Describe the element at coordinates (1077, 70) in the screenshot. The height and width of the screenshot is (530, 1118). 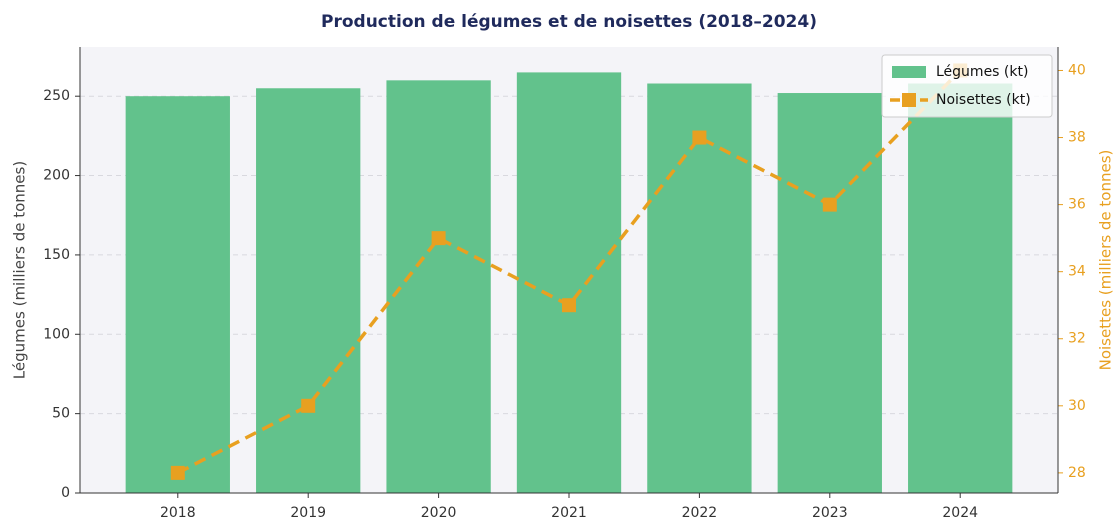
I see `y2-tick-label: 40` at that location.